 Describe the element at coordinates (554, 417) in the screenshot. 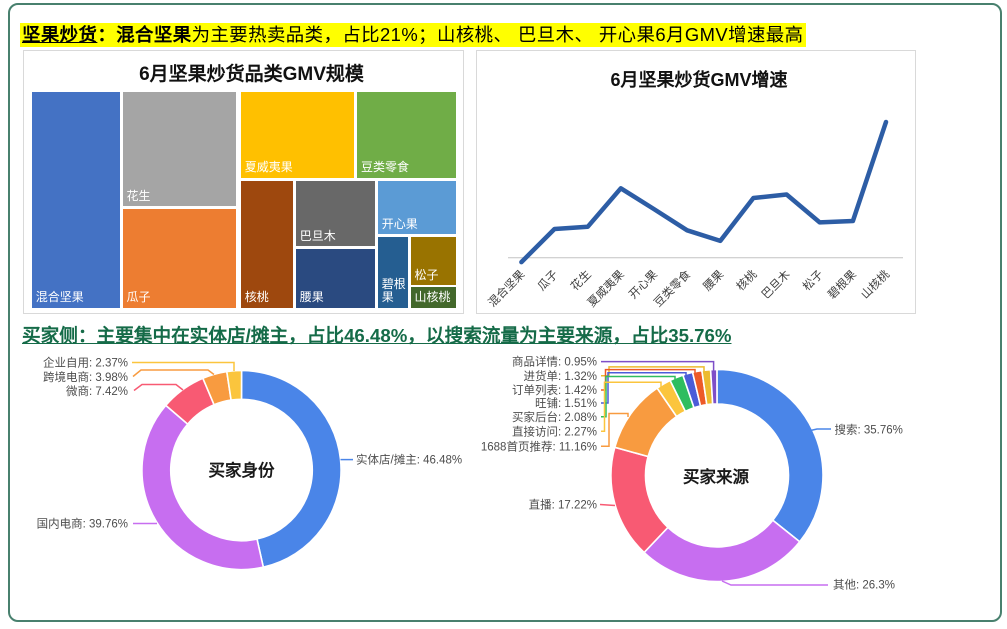

I see `svg-text: 买家后台: 2.08%` at that location.